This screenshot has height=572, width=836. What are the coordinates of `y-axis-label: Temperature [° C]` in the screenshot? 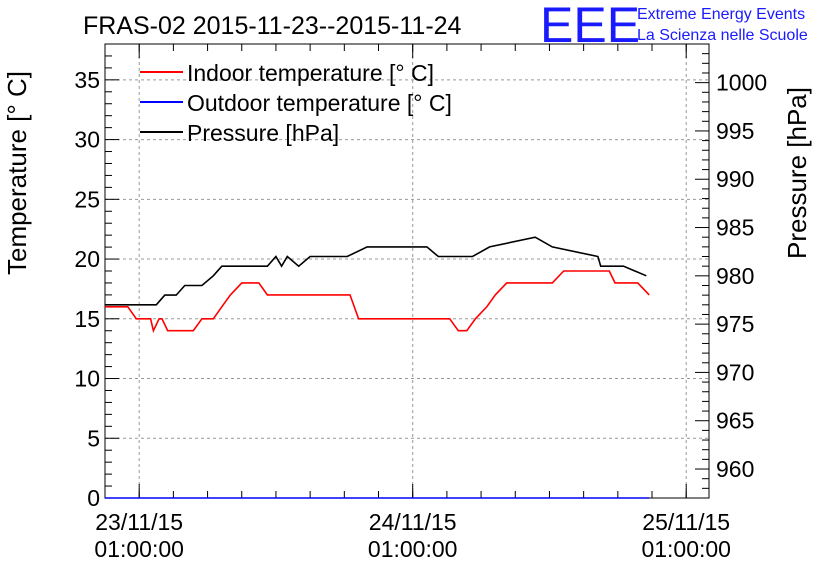 It's located at (17, 173).